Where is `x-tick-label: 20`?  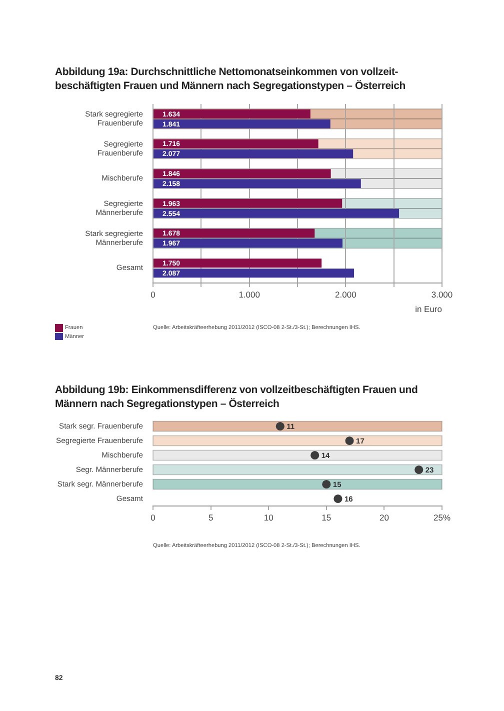
x-tick-label: 20 is located at coordinates (384, 517).